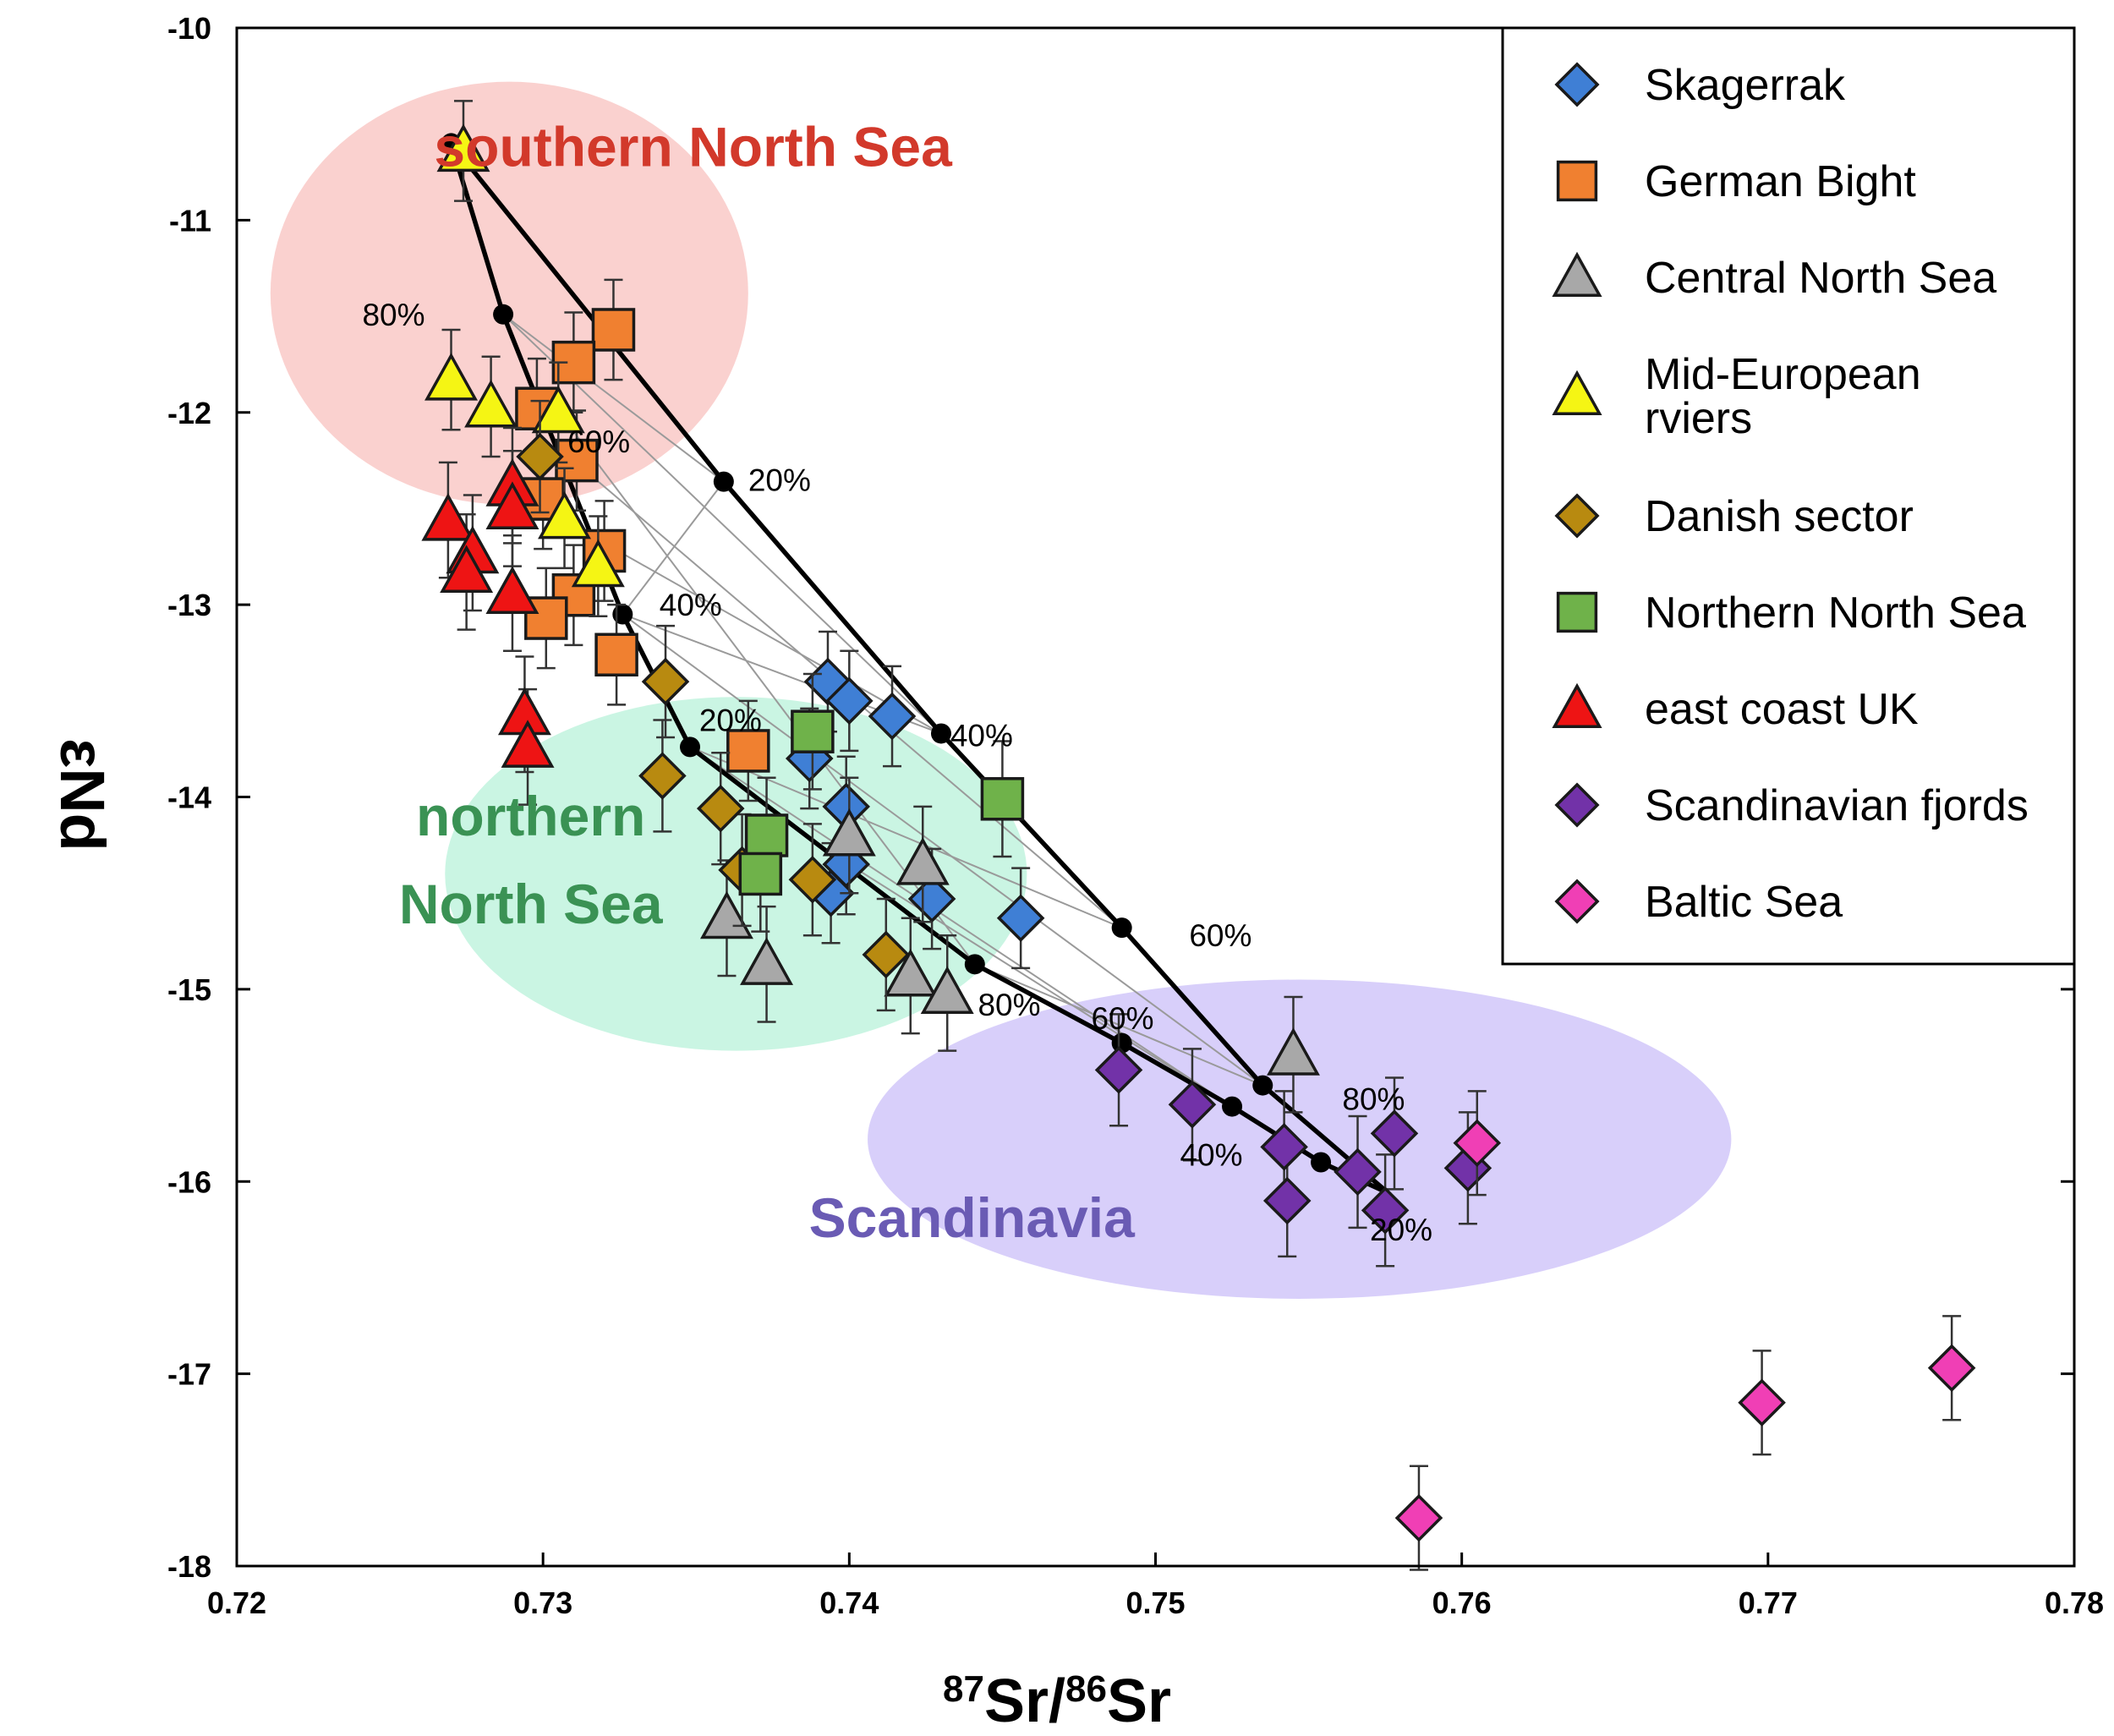  I want to click on legend-label-skagerrak: Skagerrak, so click(1745, 85).